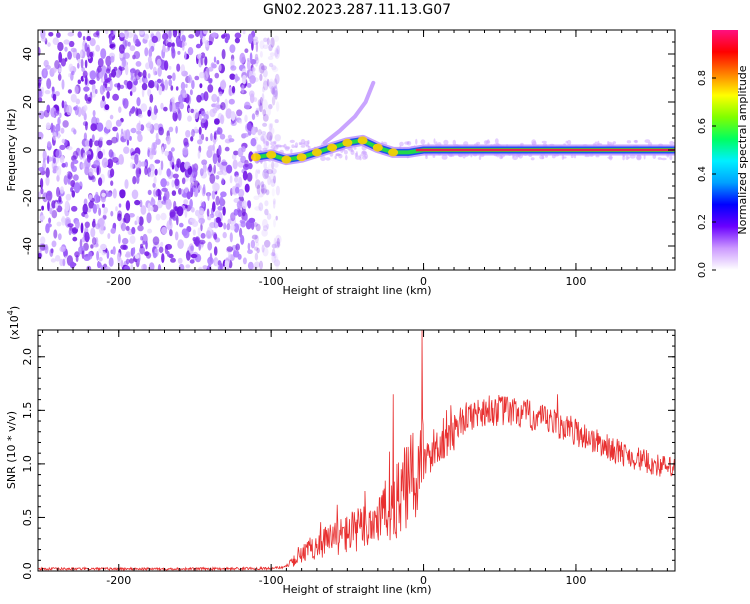 This screenshot has width=750, height=604. What do you see at coordinates (27, 54) in the screenshot?
I see `y-tick-label: 40` at bounding box center [27, 54].